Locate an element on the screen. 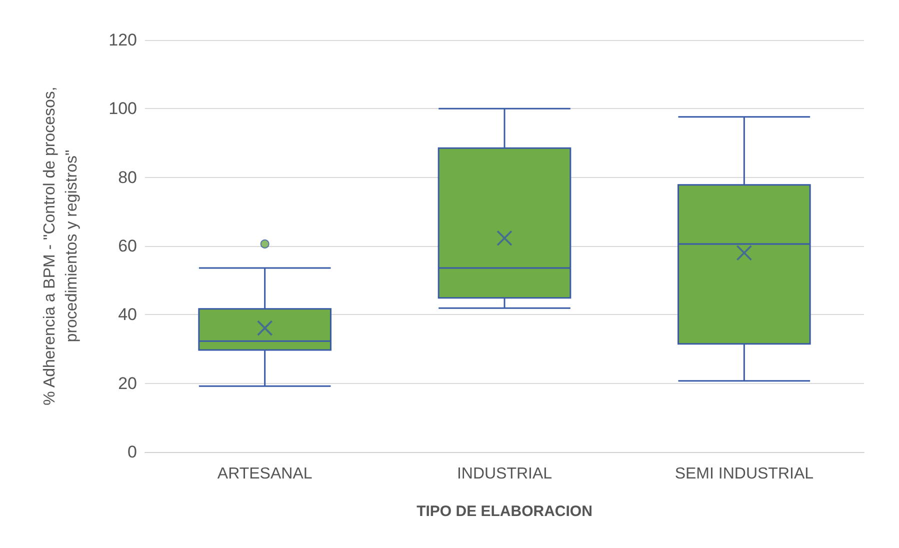  y-tick-label: 20 is located at coordinates (127, 383).